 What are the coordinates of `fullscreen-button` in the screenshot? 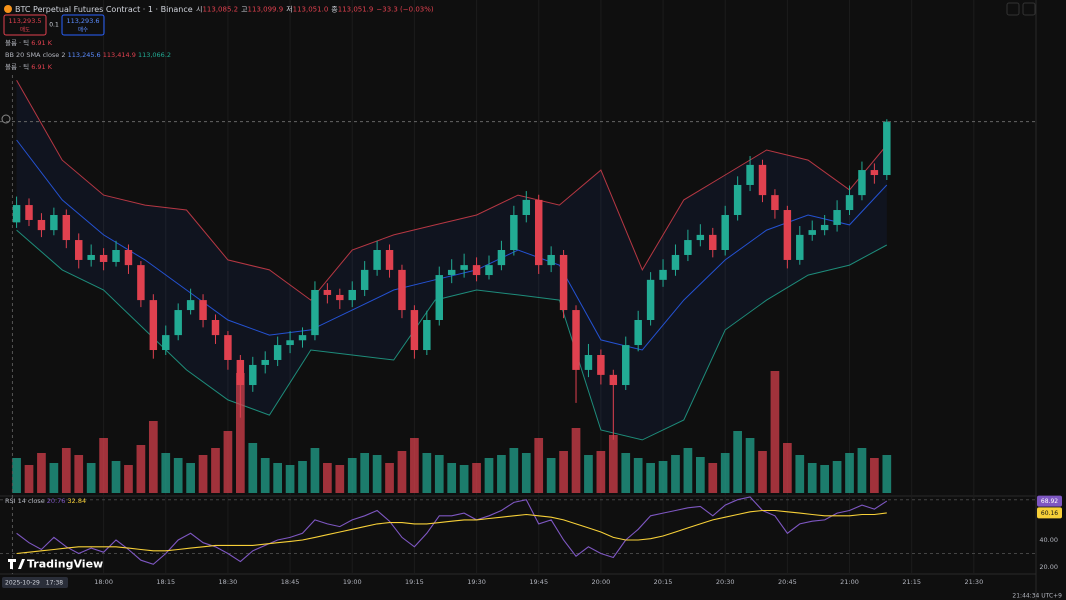 It's located at (1029, 9).